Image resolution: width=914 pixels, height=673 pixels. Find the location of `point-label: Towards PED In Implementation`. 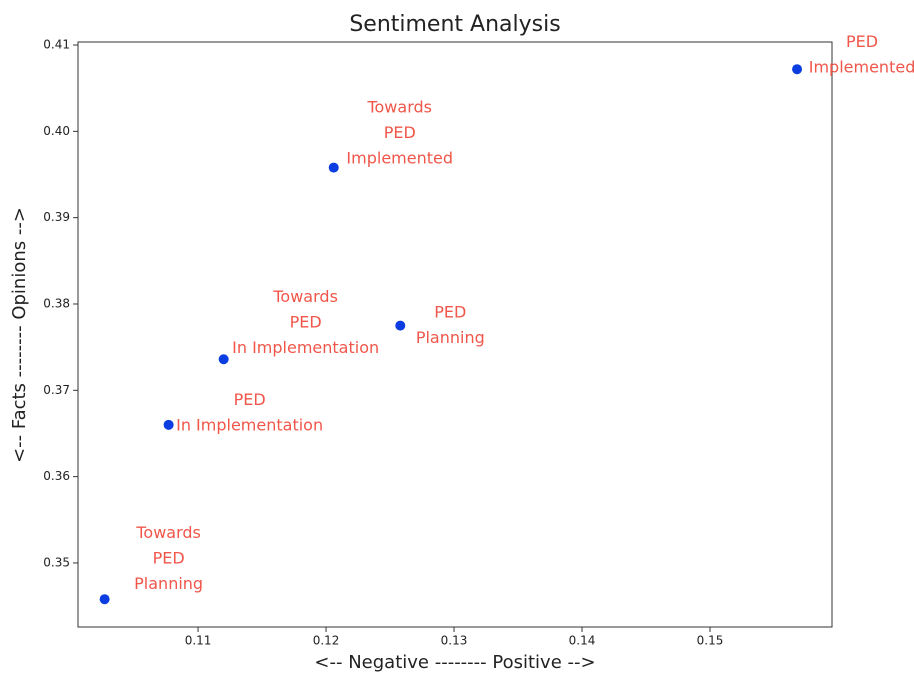

point-label: Towards PED In Implementation is located at coordinates (305, 322).